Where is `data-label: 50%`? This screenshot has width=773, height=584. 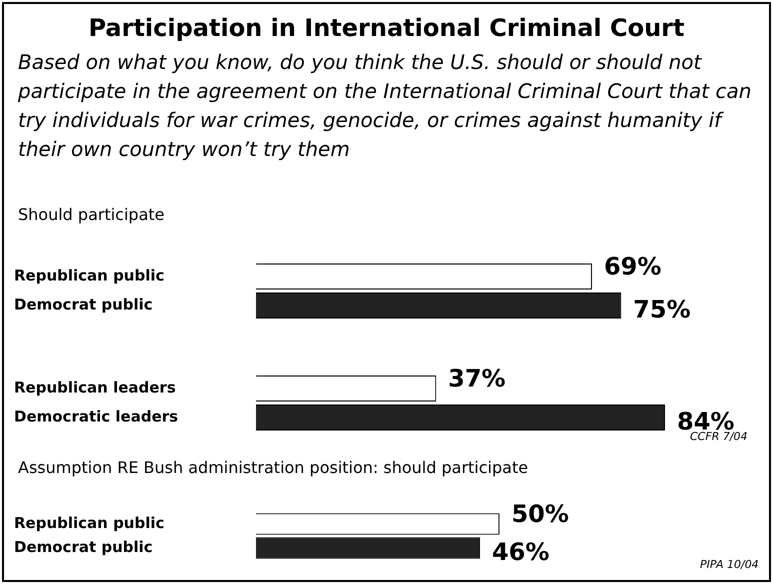
data-label: 50% is located at coordinates (540, 514).